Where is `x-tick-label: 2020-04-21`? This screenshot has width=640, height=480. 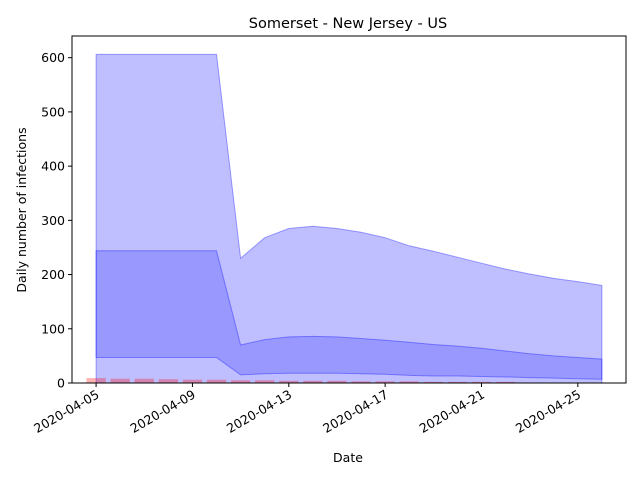 x-tick-label: 2020-04-21 is located at coordinates (452, 411).